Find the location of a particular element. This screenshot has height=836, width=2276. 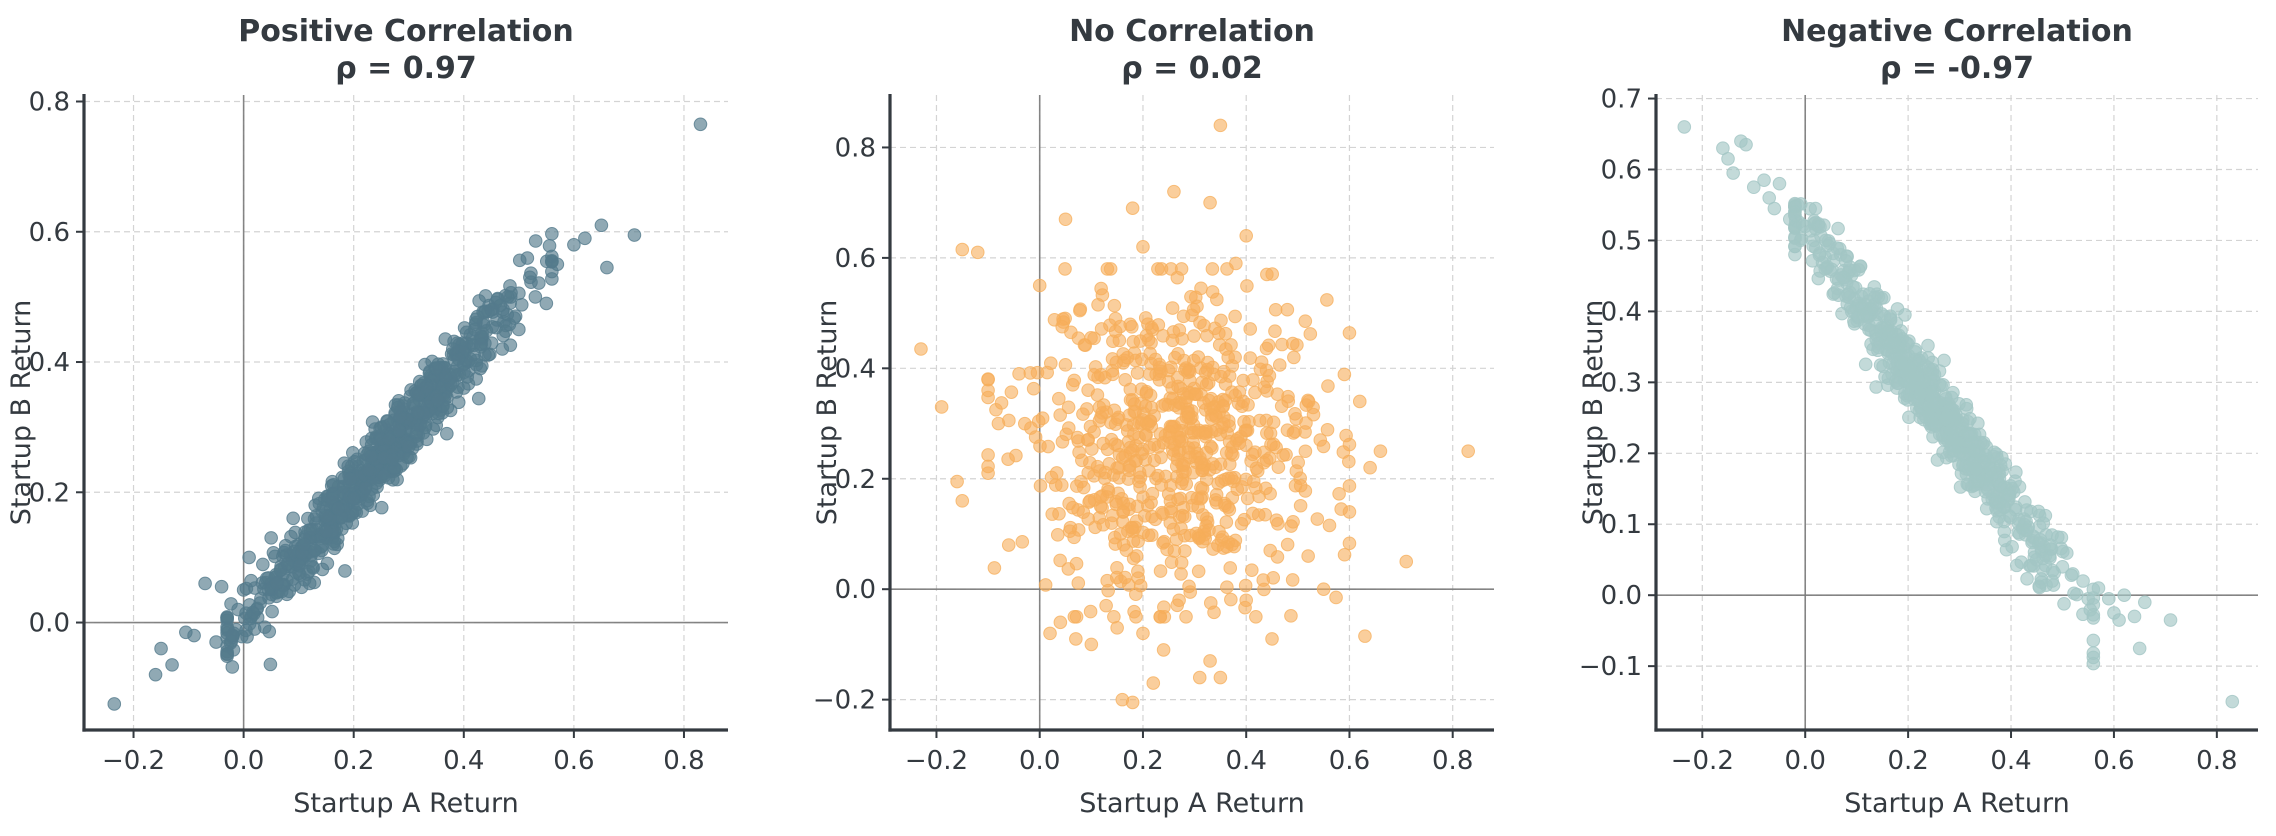

y-tick-label: 0.8 is located at coordinates (49, 103).